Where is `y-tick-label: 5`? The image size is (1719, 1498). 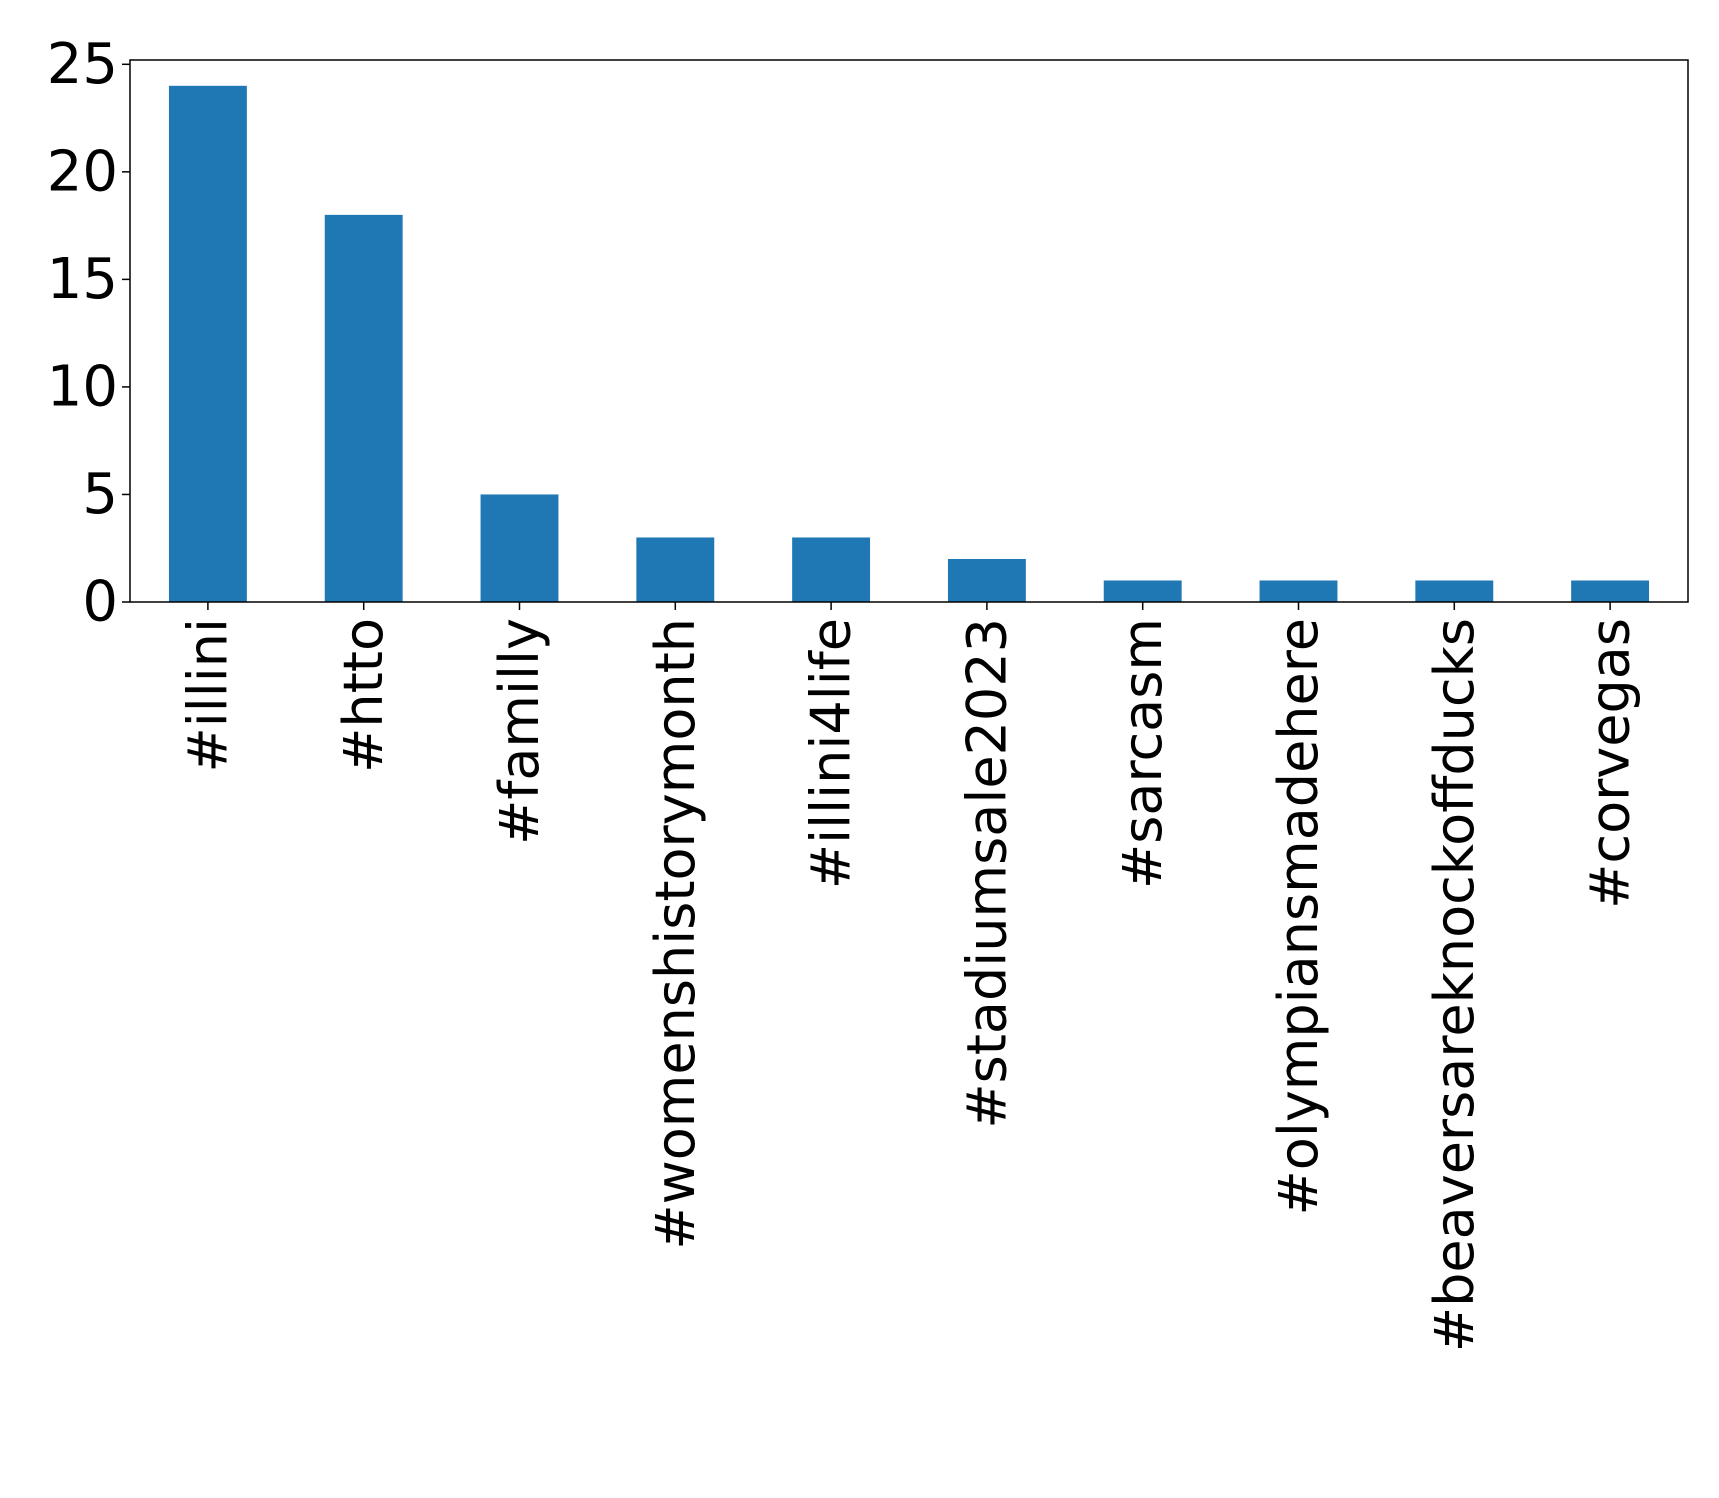 y-tick-label: 5 is located at coordinates (100, 494).